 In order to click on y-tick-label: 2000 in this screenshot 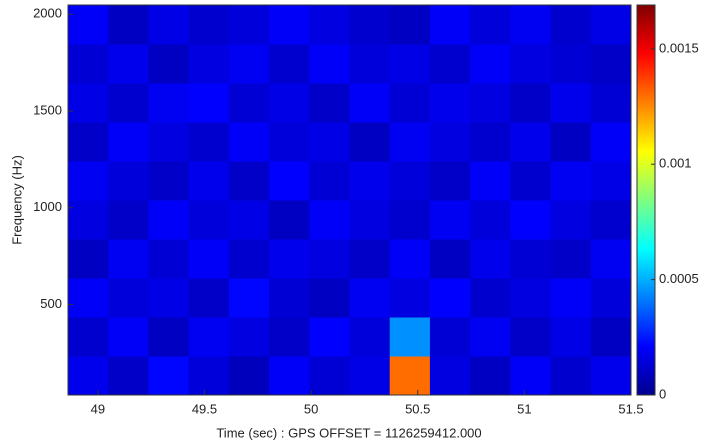, I will do `click(47, 13)`.